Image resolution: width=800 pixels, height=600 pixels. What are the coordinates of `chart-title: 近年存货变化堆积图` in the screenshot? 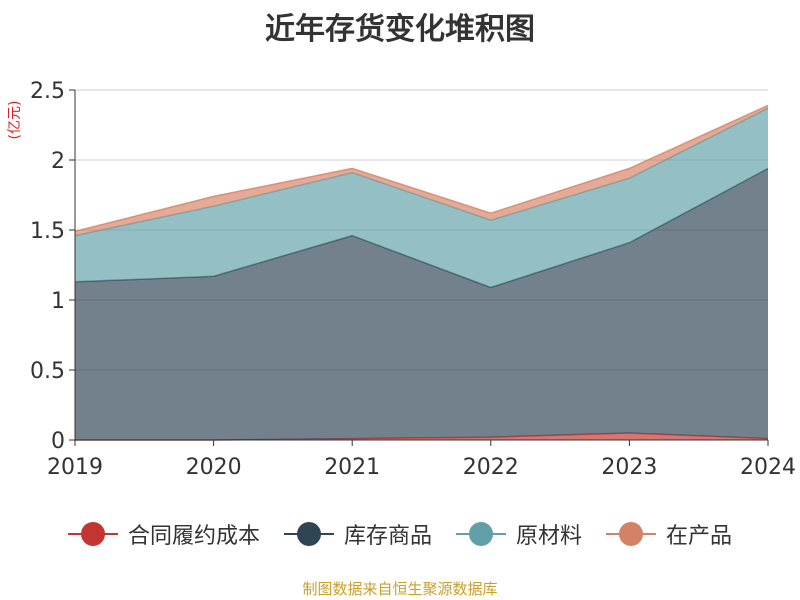 It's located at (400, 29).